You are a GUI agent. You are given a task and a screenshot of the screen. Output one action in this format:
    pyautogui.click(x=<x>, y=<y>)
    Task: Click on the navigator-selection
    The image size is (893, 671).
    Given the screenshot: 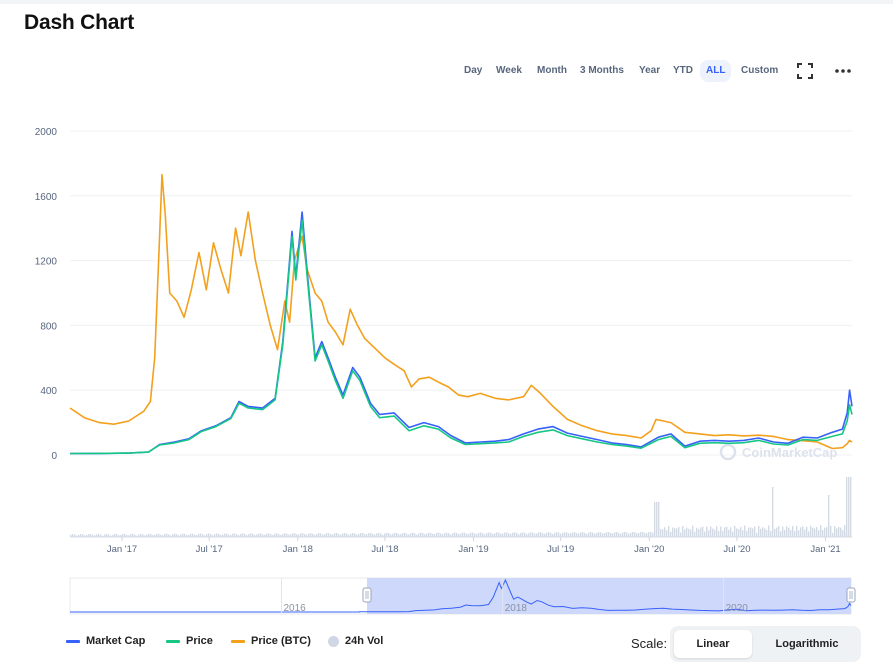 What is the action you would take?
    pyautogui.click(x=609, y=596)
    